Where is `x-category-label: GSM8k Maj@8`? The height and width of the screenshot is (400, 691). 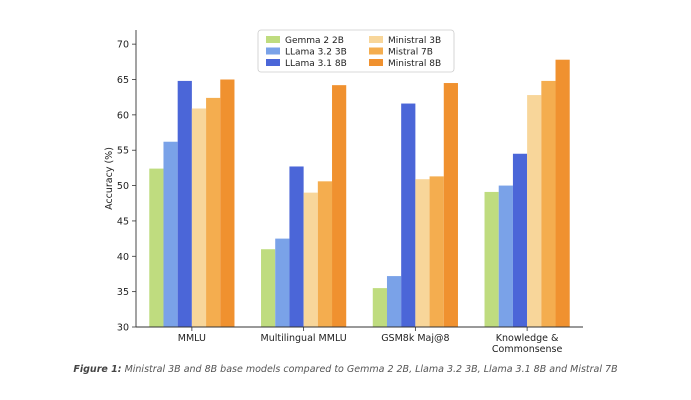 x-category-label: GSM8k Maj@8 is located at coordinates (415, 338).